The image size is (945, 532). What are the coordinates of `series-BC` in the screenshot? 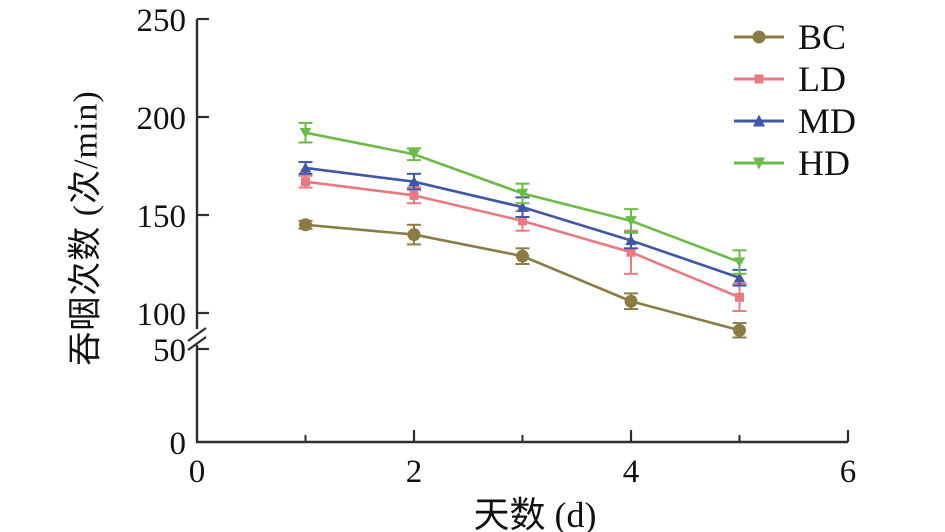 It's located at (522, 278).